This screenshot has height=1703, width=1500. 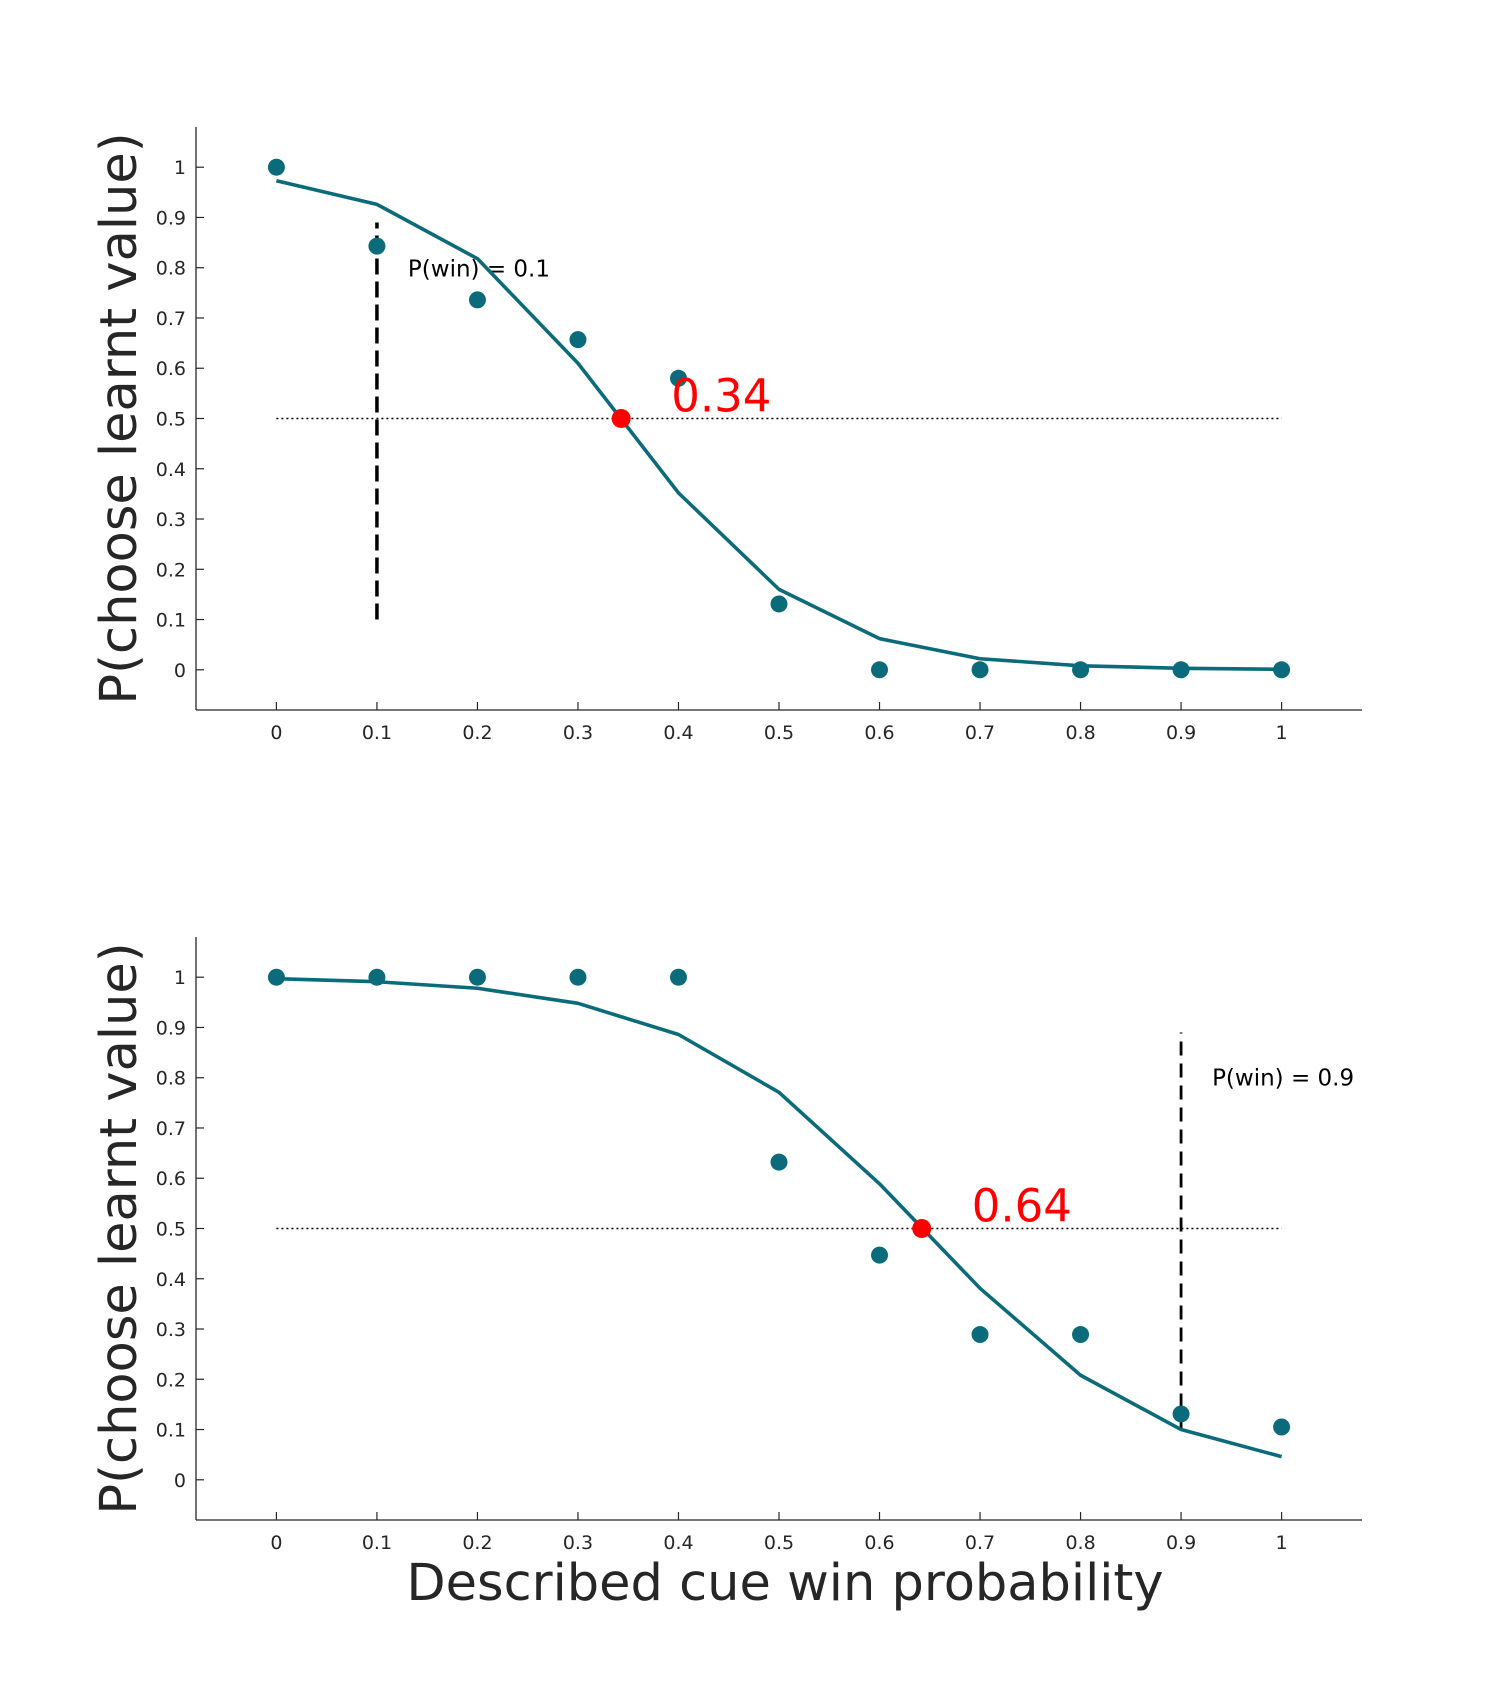 I want to click on crossover-label: 0.64, so click(x=1022, y=1206).